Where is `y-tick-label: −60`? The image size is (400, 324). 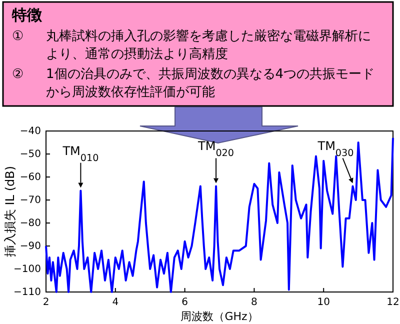 y-tick-label: −60 is located at coordinates (30, 178).